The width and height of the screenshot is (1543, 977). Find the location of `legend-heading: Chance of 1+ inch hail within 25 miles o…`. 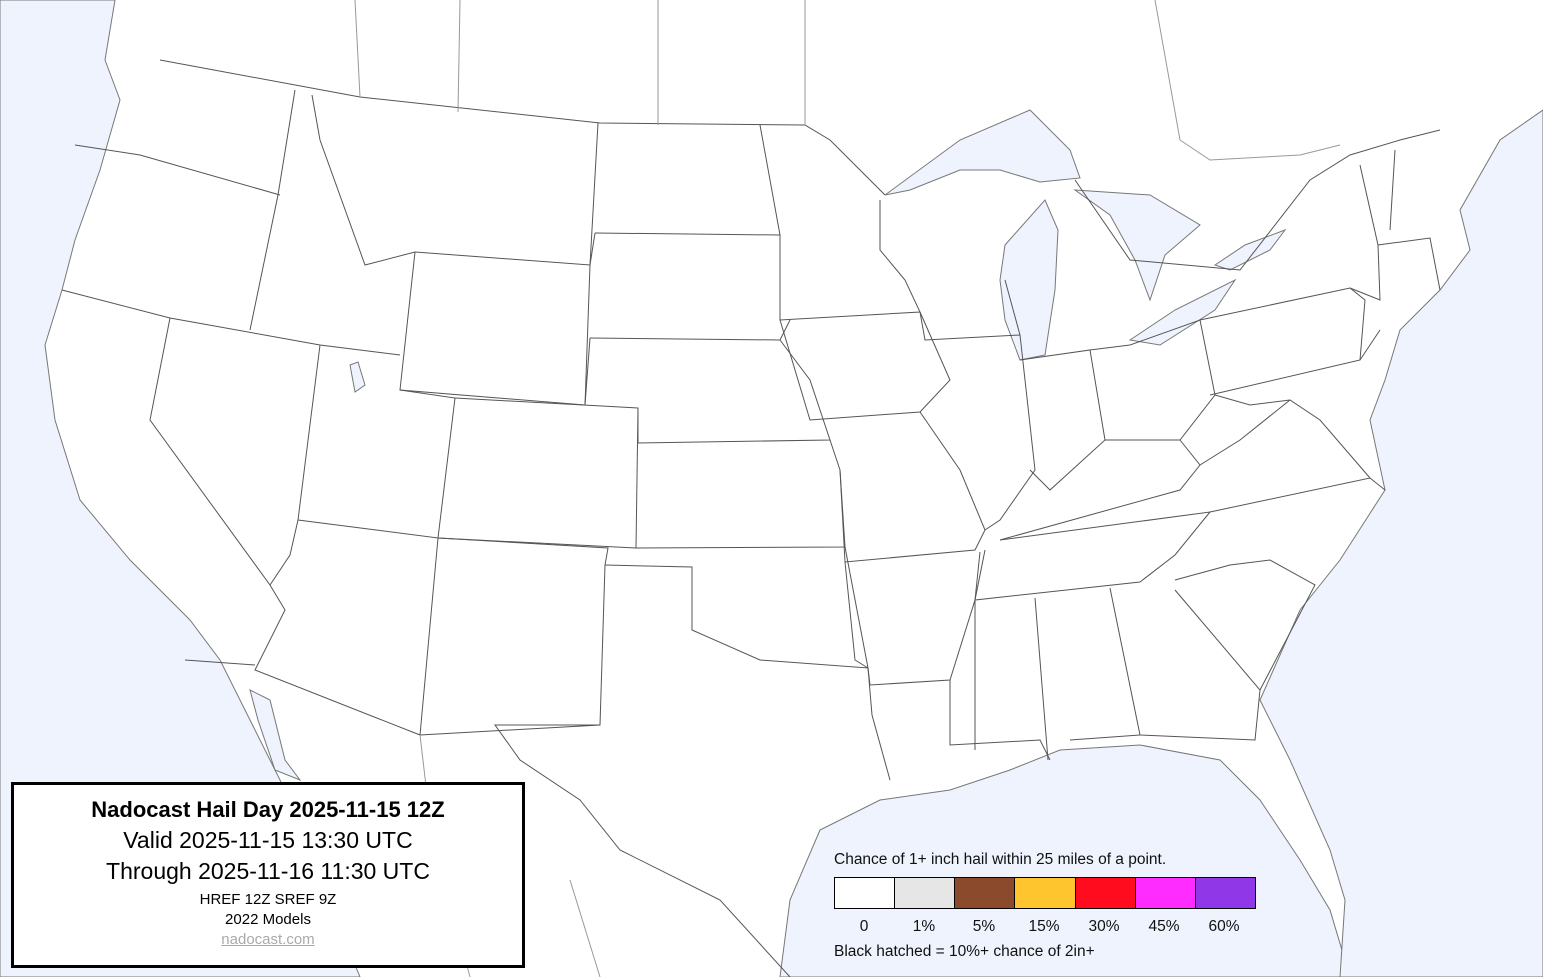

legend-heading: Chance of 1+ inch hail within 25 miles o… is located at coordinates (1000, 859).